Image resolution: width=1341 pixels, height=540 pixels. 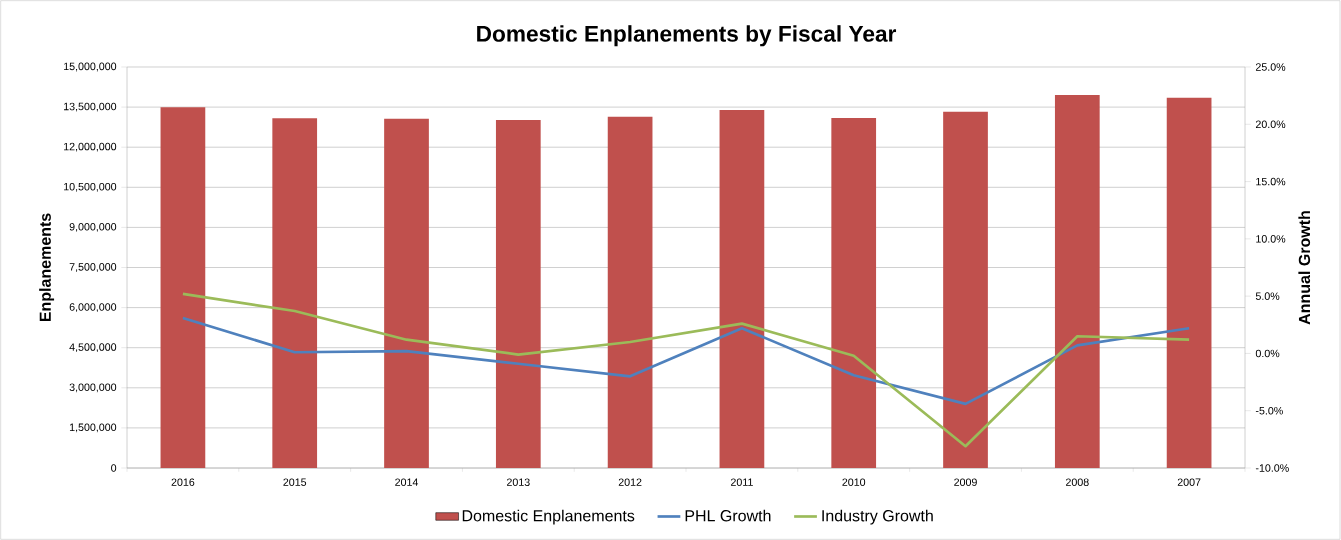 I want to click on x-tick-label: 2009, so click(x=965, y=482).